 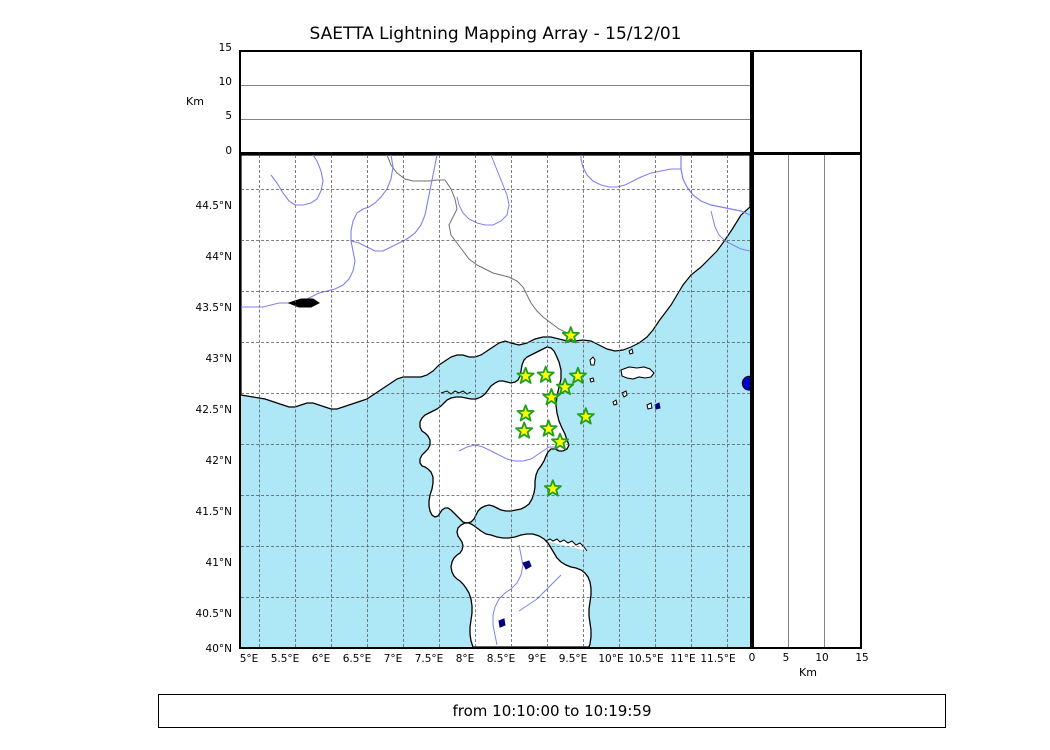 I want to click on coastline-small-isle-a, so click(x=592, y=380).